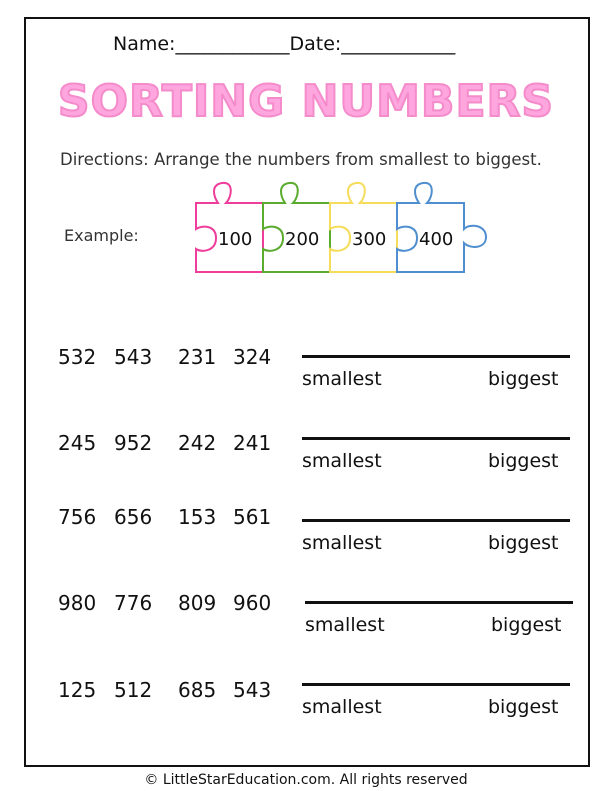 The height and width of the screenshot is (791, 612). What do you see at coordinates (77, 517) in the screenshot?
I see `number: 756` at bounding box center [77, 517].